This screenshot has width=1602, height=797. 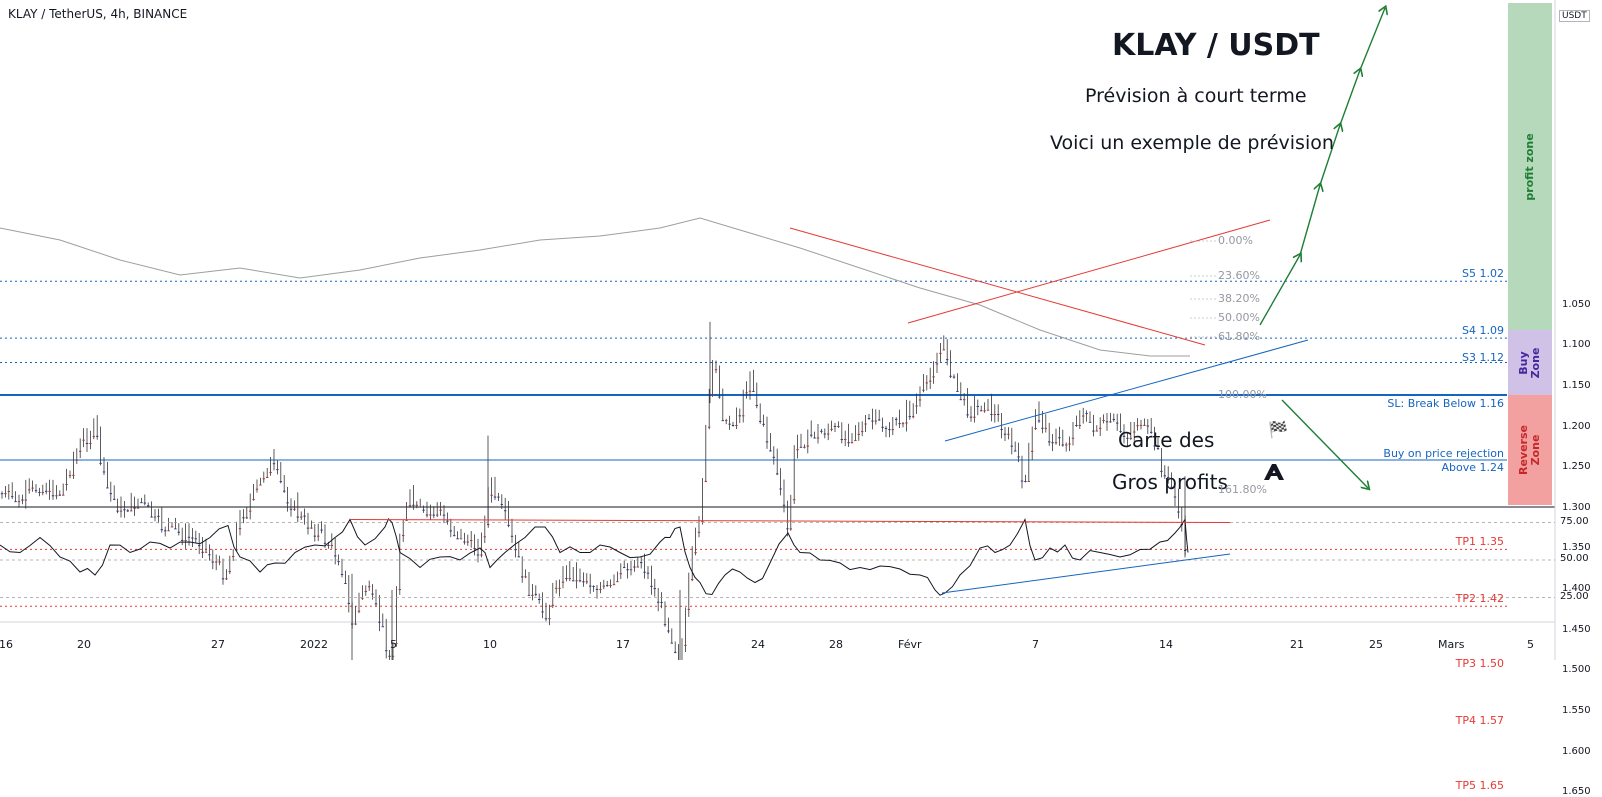 I want to click on time-tick-label: 7, so click(x=1035, y=644).